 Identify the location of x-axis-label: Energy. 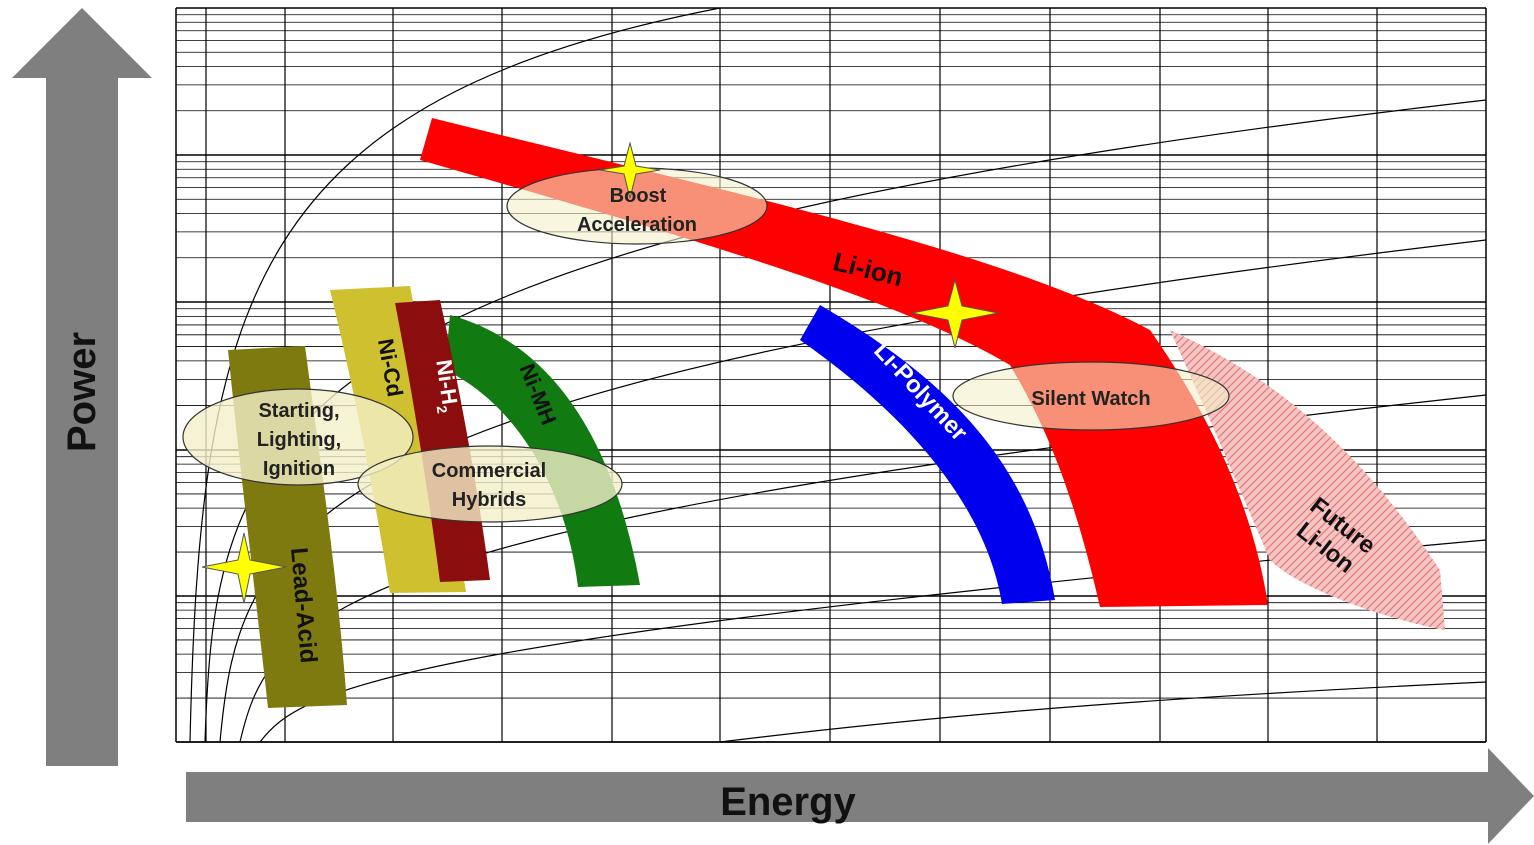
(788, 802).